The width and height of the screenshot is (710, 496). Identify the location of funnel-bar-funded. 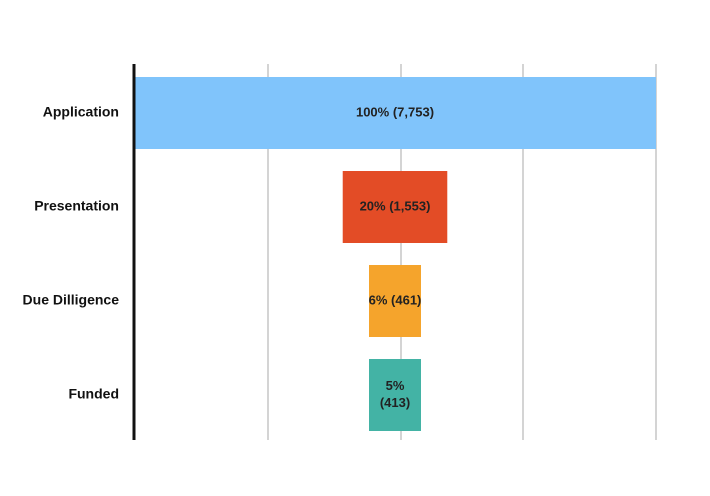
(395, 395).